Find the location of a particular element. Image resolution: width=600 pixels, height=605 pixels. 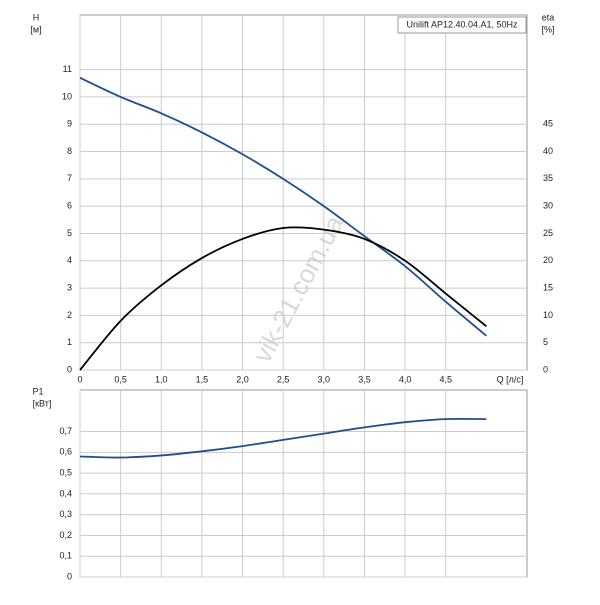

y-axis-unit: [м] is located at coordinates (35, 29).